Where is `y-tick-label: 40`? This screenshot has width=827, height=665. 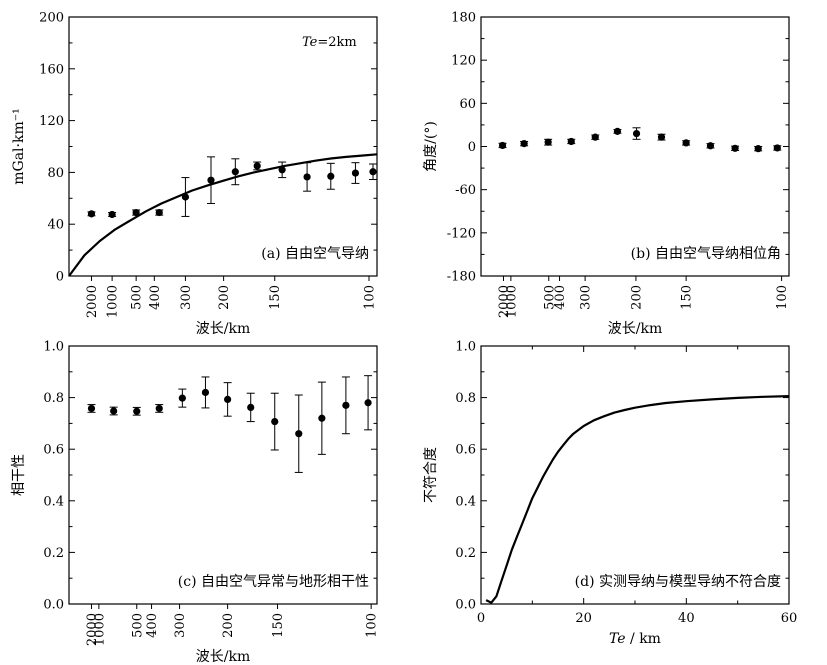
y-tick-label: 40 is located at coordinates (55, 225).